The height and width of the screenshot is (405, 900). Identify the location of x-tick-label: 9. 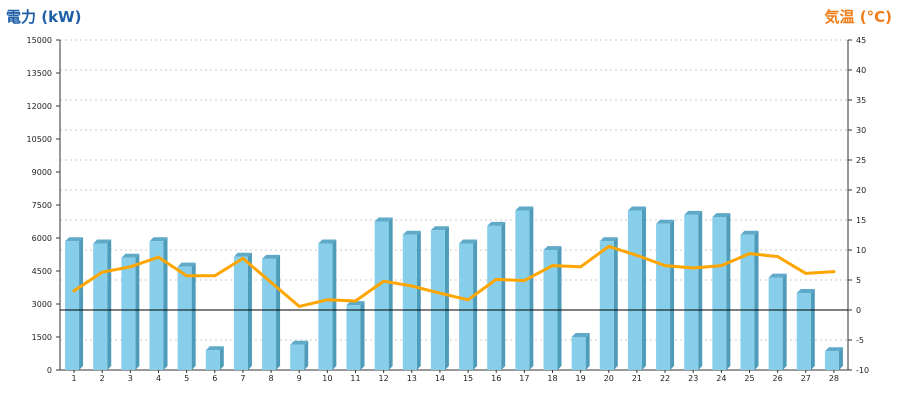
(299, 378).